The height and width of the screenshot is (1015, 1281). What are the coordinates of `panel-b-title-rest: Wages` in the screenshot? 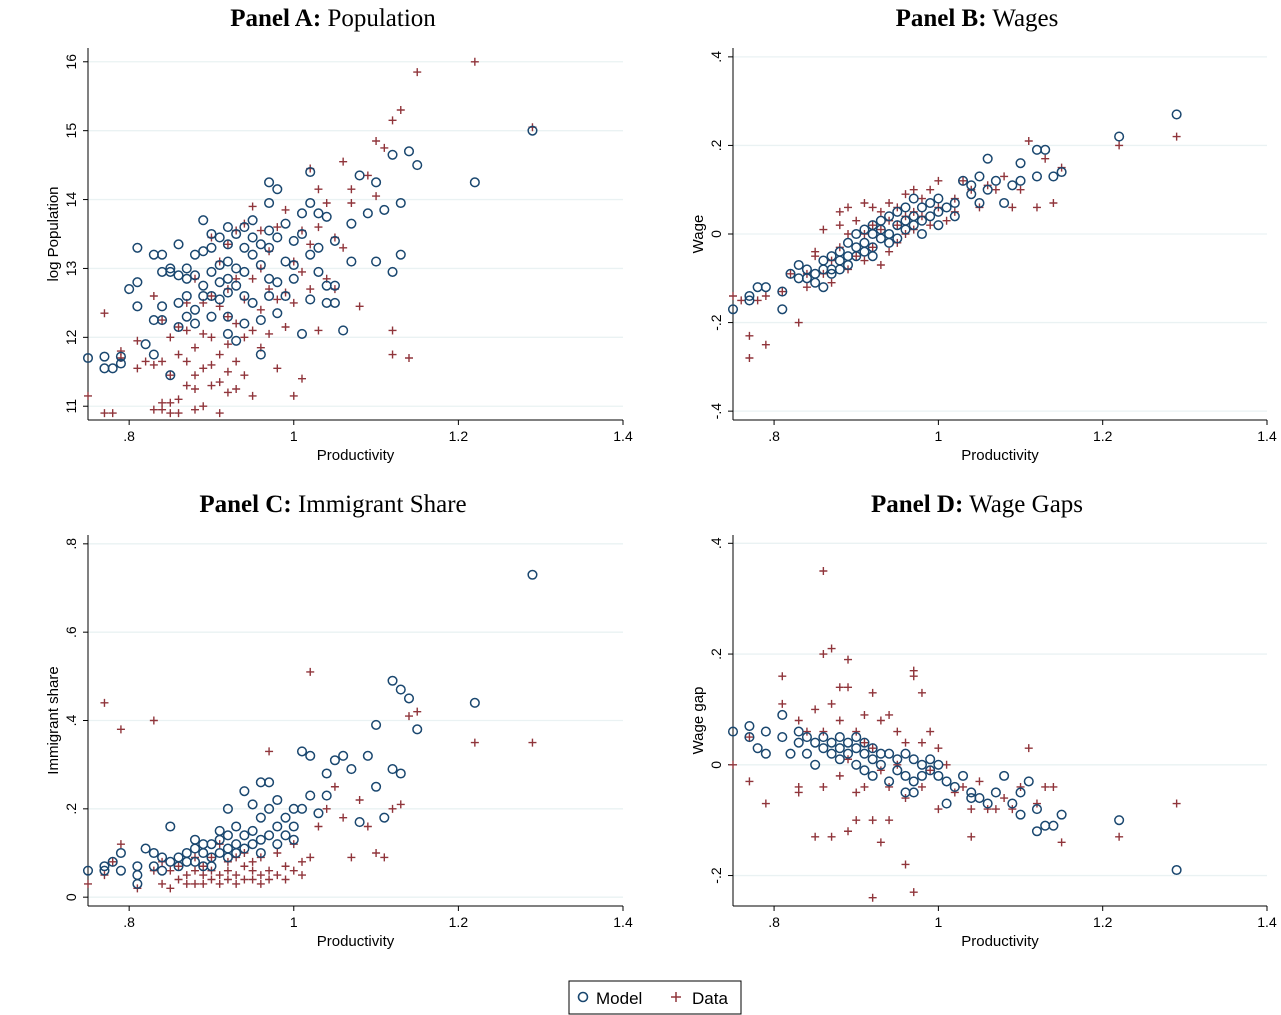 It's located at (1023, 18).